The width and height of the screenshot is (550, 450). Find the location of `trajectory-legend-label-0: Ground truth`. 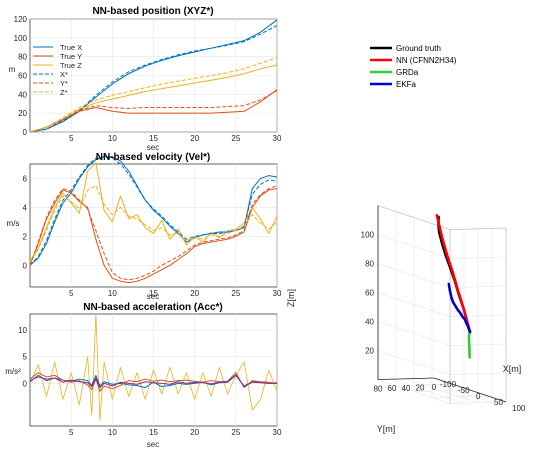

trajectory-legend-label-0: Ground truth is located at coordinates (418, 48).